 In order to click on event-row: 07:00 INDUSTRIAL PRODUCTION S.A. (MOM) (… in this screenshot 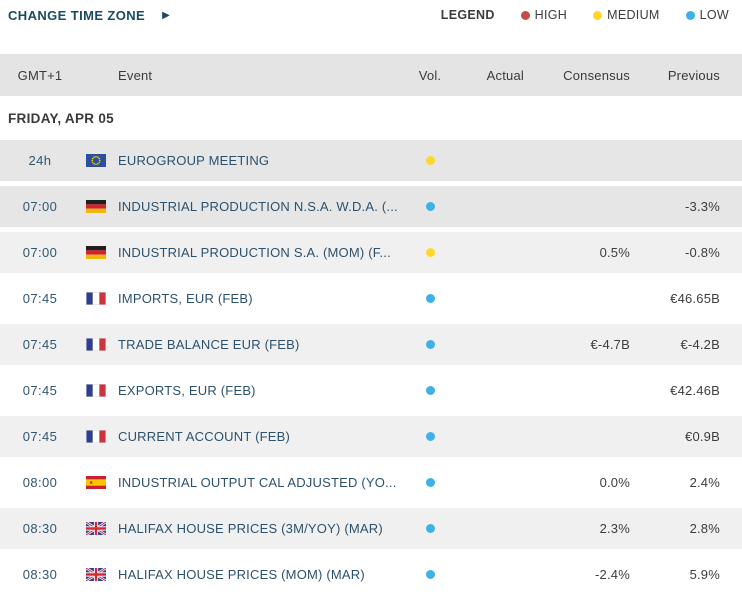, I will do `click(371, 252)`.